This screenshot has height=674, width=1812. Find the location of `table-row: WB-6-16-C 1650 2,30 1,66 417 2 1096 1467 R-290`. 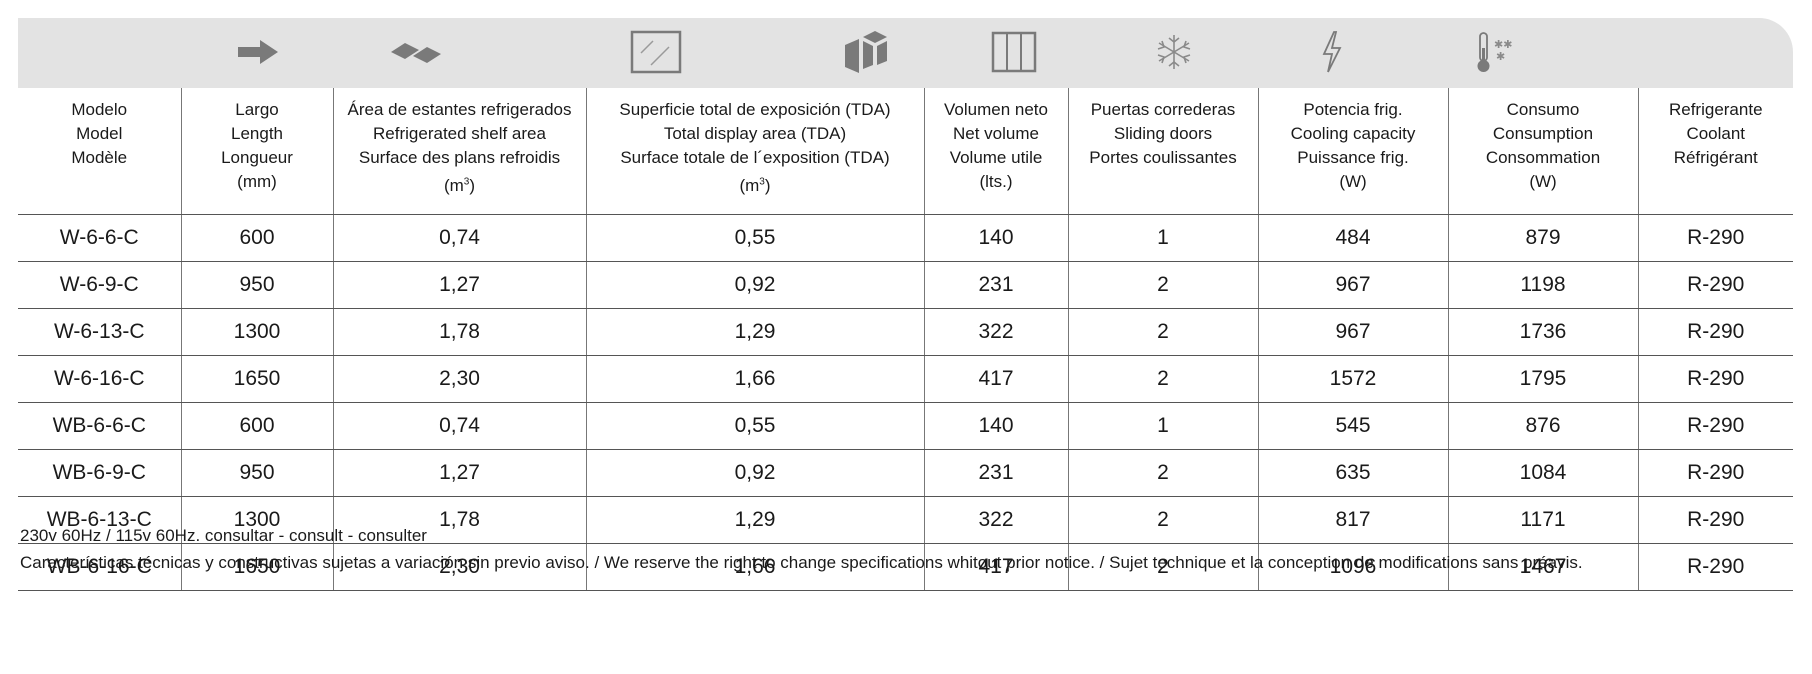

table-row: WB-6-16-C 1650 2,30 1,66 417 2 1096 1467 R-290 is located at coordinates (905, 567).